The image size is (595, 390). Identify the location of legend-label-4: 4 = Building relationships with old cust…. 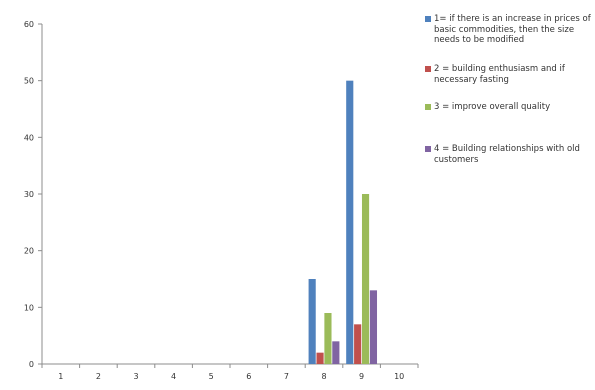
(507, 154).